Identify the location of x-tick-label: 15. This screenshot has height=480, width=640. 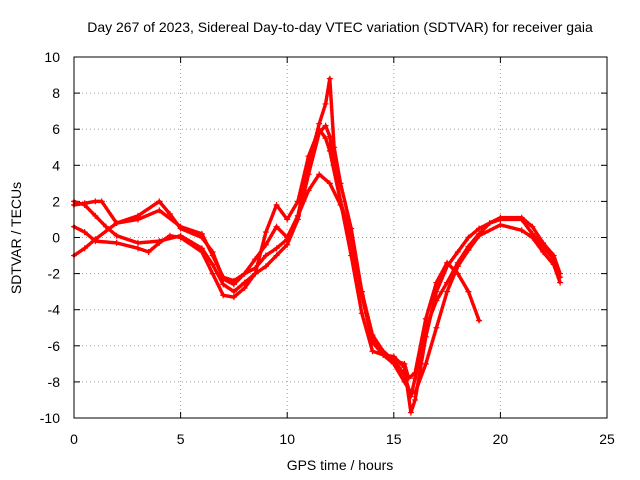
(394, 439).